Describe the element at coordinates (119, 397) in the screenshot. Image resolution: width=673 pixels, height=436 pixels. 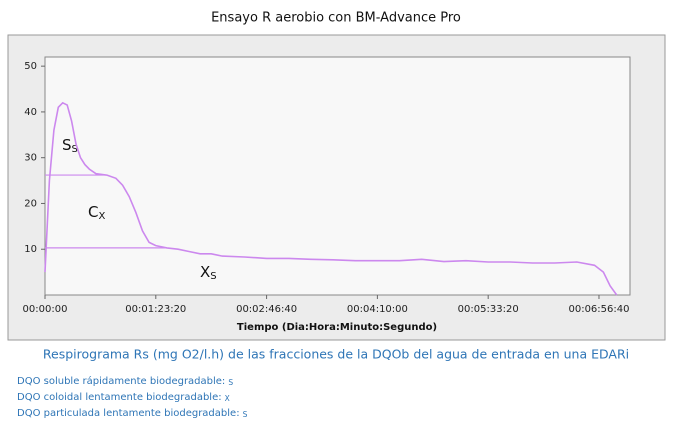
I see `note-text: DQO coloidal lentamente biodegradable:` at that location.